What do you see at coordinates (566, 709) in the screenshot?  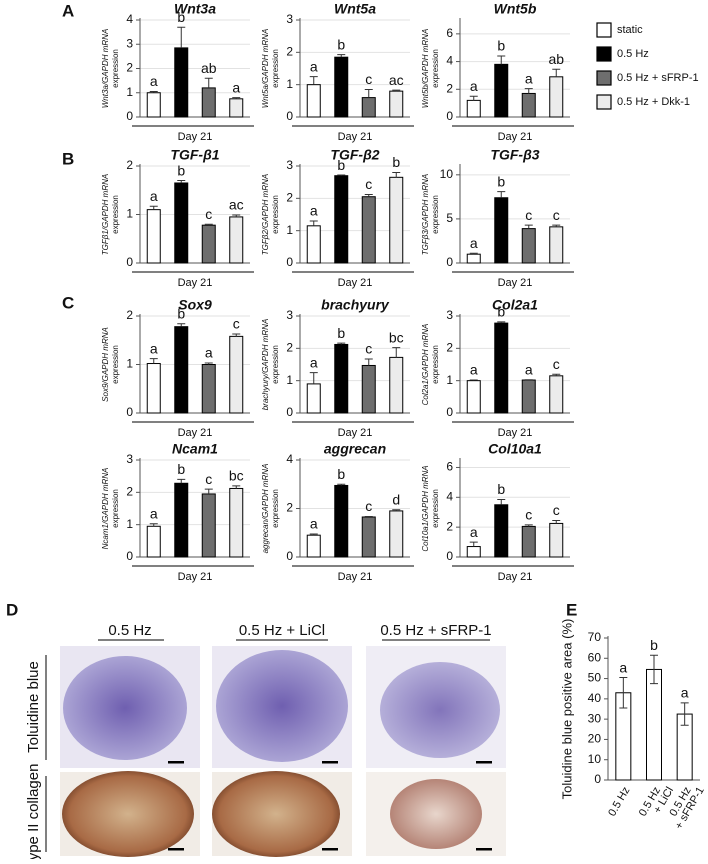 I see `y-axis-label: Toluidine blue positive area (%)` at bounding box center [566, 709].